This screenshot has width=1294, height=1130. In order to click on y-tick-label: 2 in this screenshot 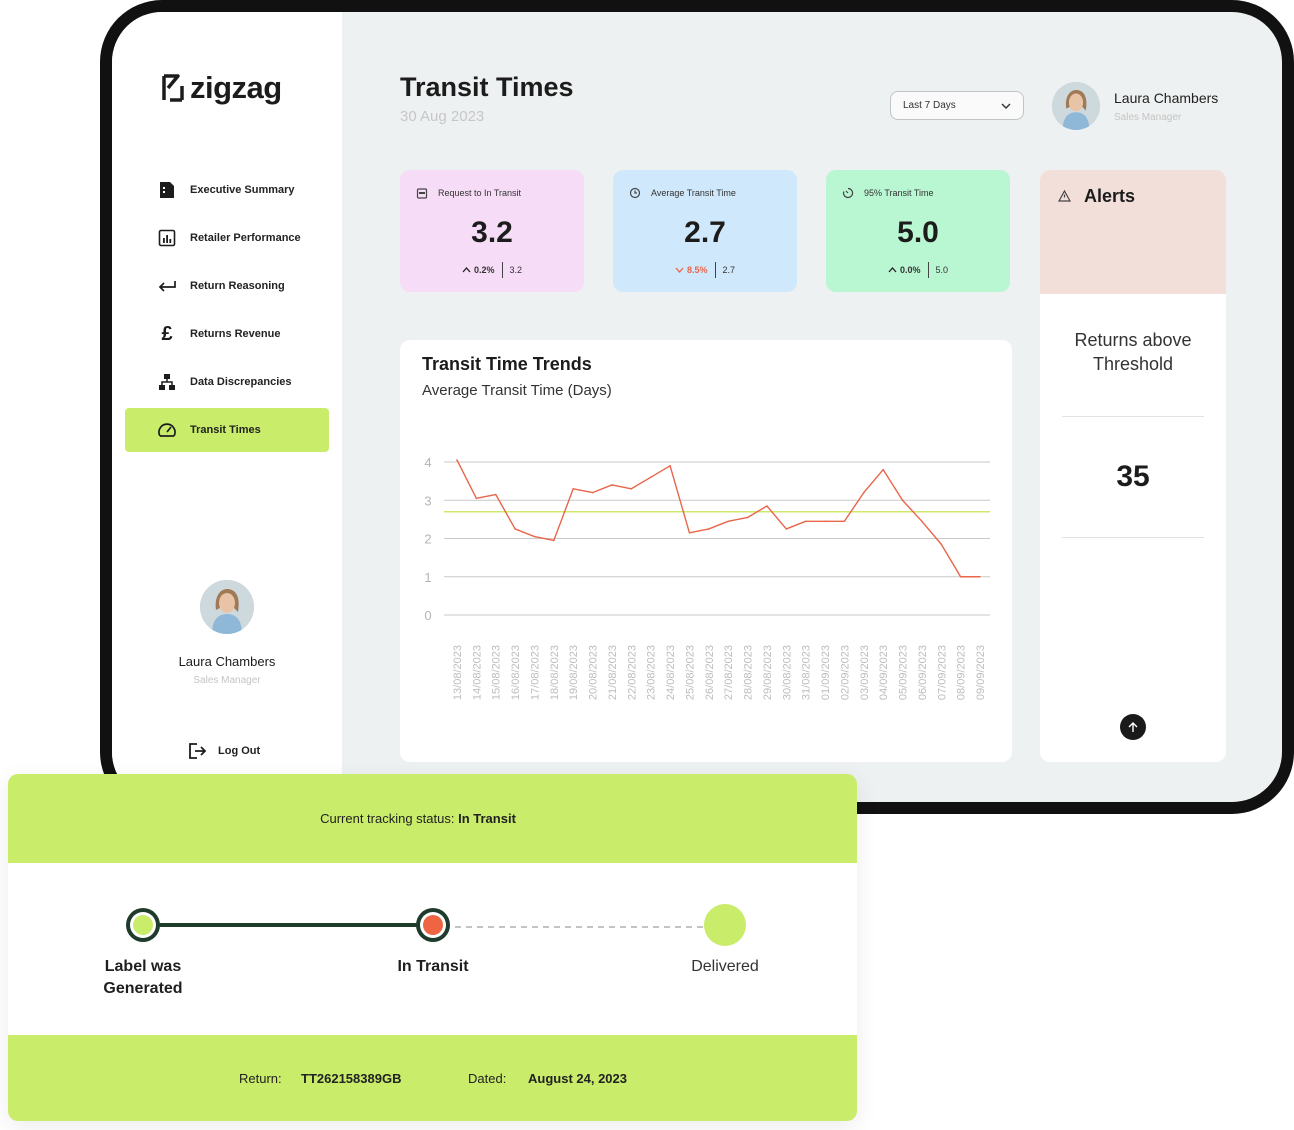, I will do `click(427, 539)`.